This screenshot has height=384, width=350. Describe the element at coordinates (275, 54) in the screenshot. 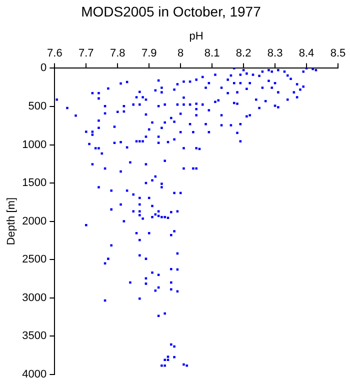

I see `x-tick-label: 8.3` at that location.